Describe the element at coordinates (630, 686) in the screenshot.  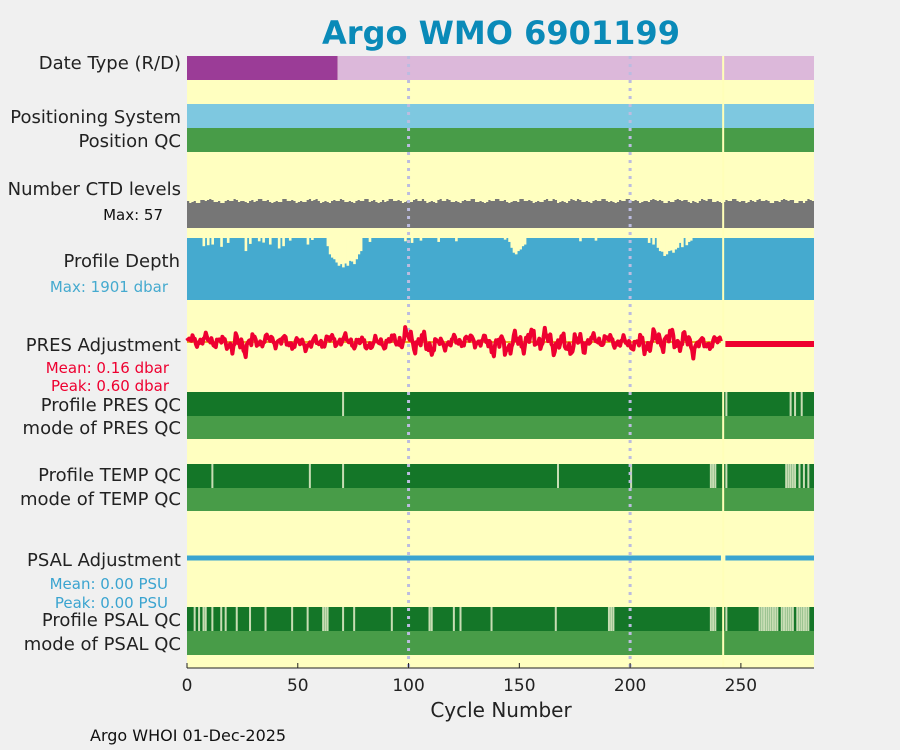
I see `x-tick-label-200: 200` at that location.